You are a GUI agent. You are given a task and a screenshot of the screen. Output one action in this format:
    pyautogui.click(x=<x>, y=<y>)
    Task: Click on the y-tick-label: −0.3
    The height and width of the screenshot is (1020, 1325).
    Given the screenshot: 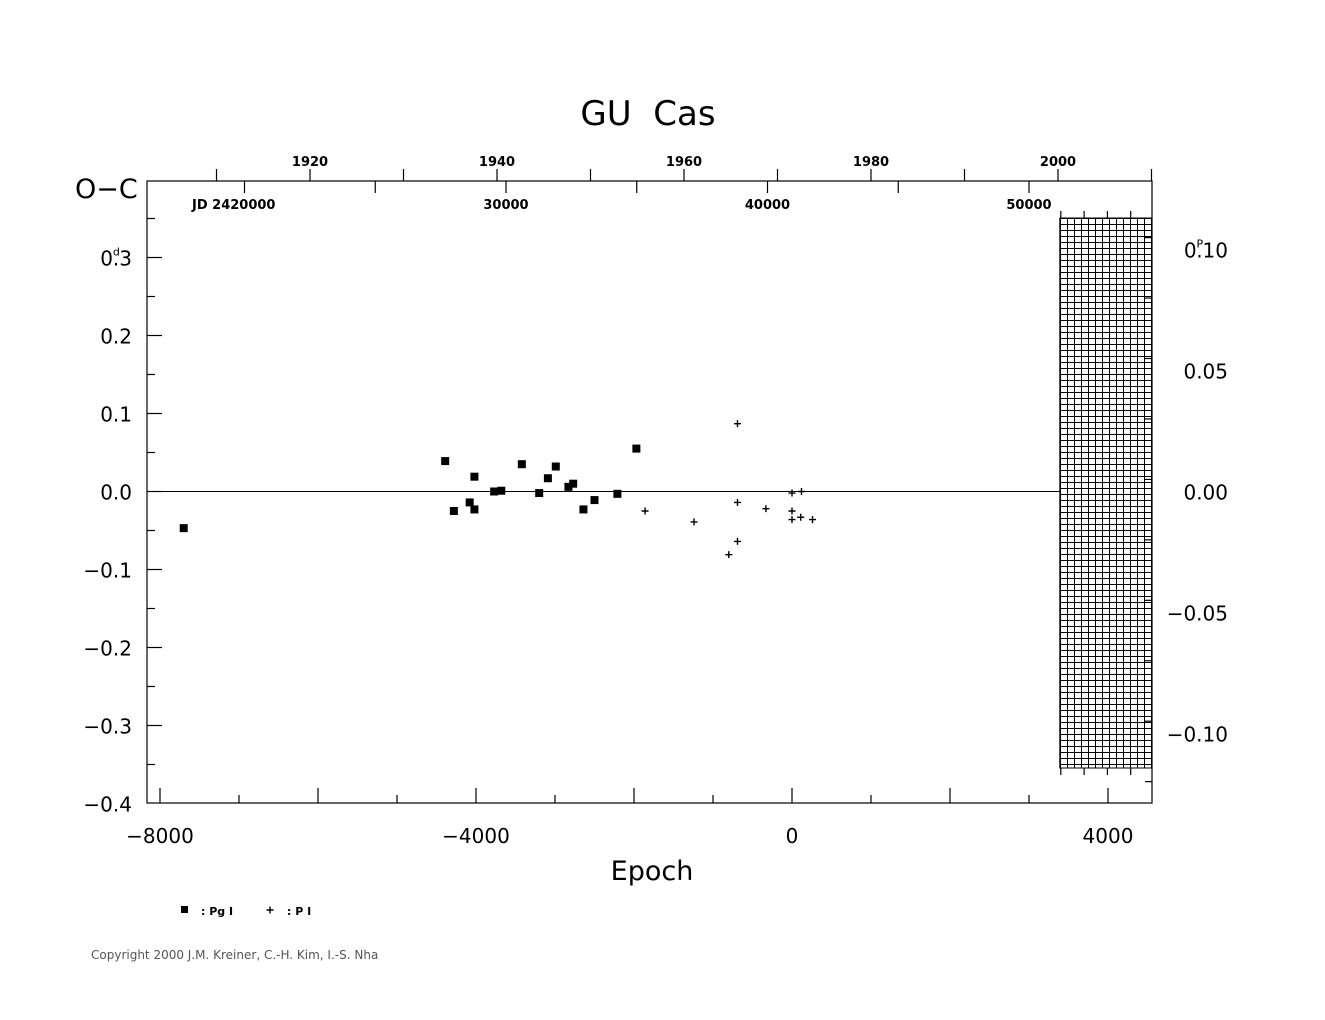 What is the action you would take?
    pyautogui.click(x=107, y=727)
    